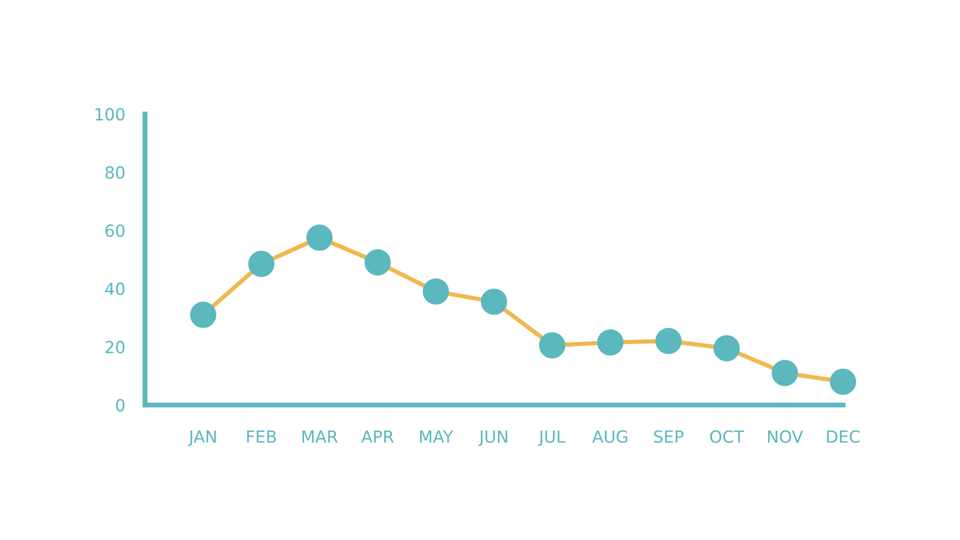  Describe the element at coordinates (114, 289) in the screenshot. I see `y-tick-label: 40` at that location.